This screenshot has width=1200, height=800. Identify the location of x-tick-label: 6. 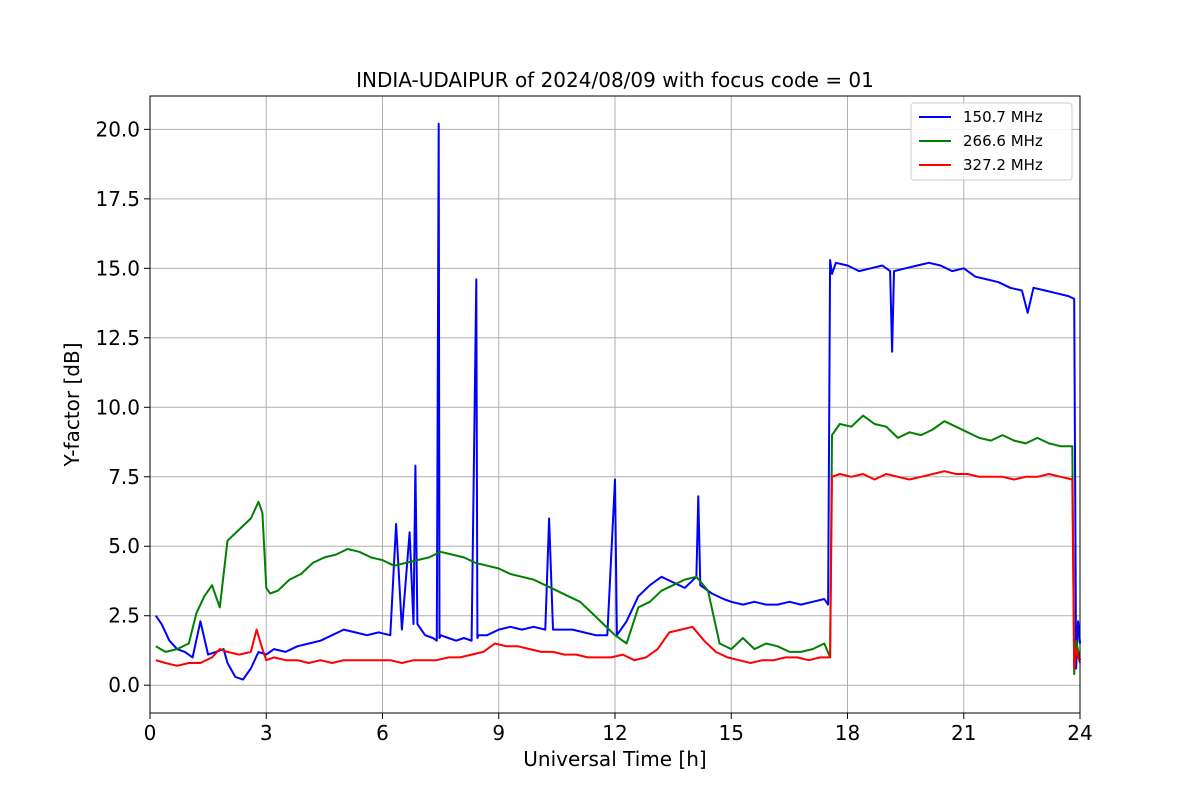
(382, 733).